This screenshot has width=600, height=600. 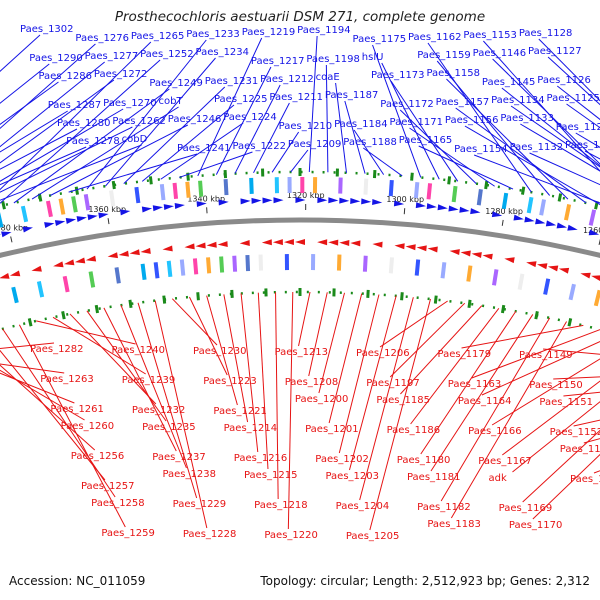 I want to click on forward-gene-label: Paes_1122, so click(x=582, y=145).